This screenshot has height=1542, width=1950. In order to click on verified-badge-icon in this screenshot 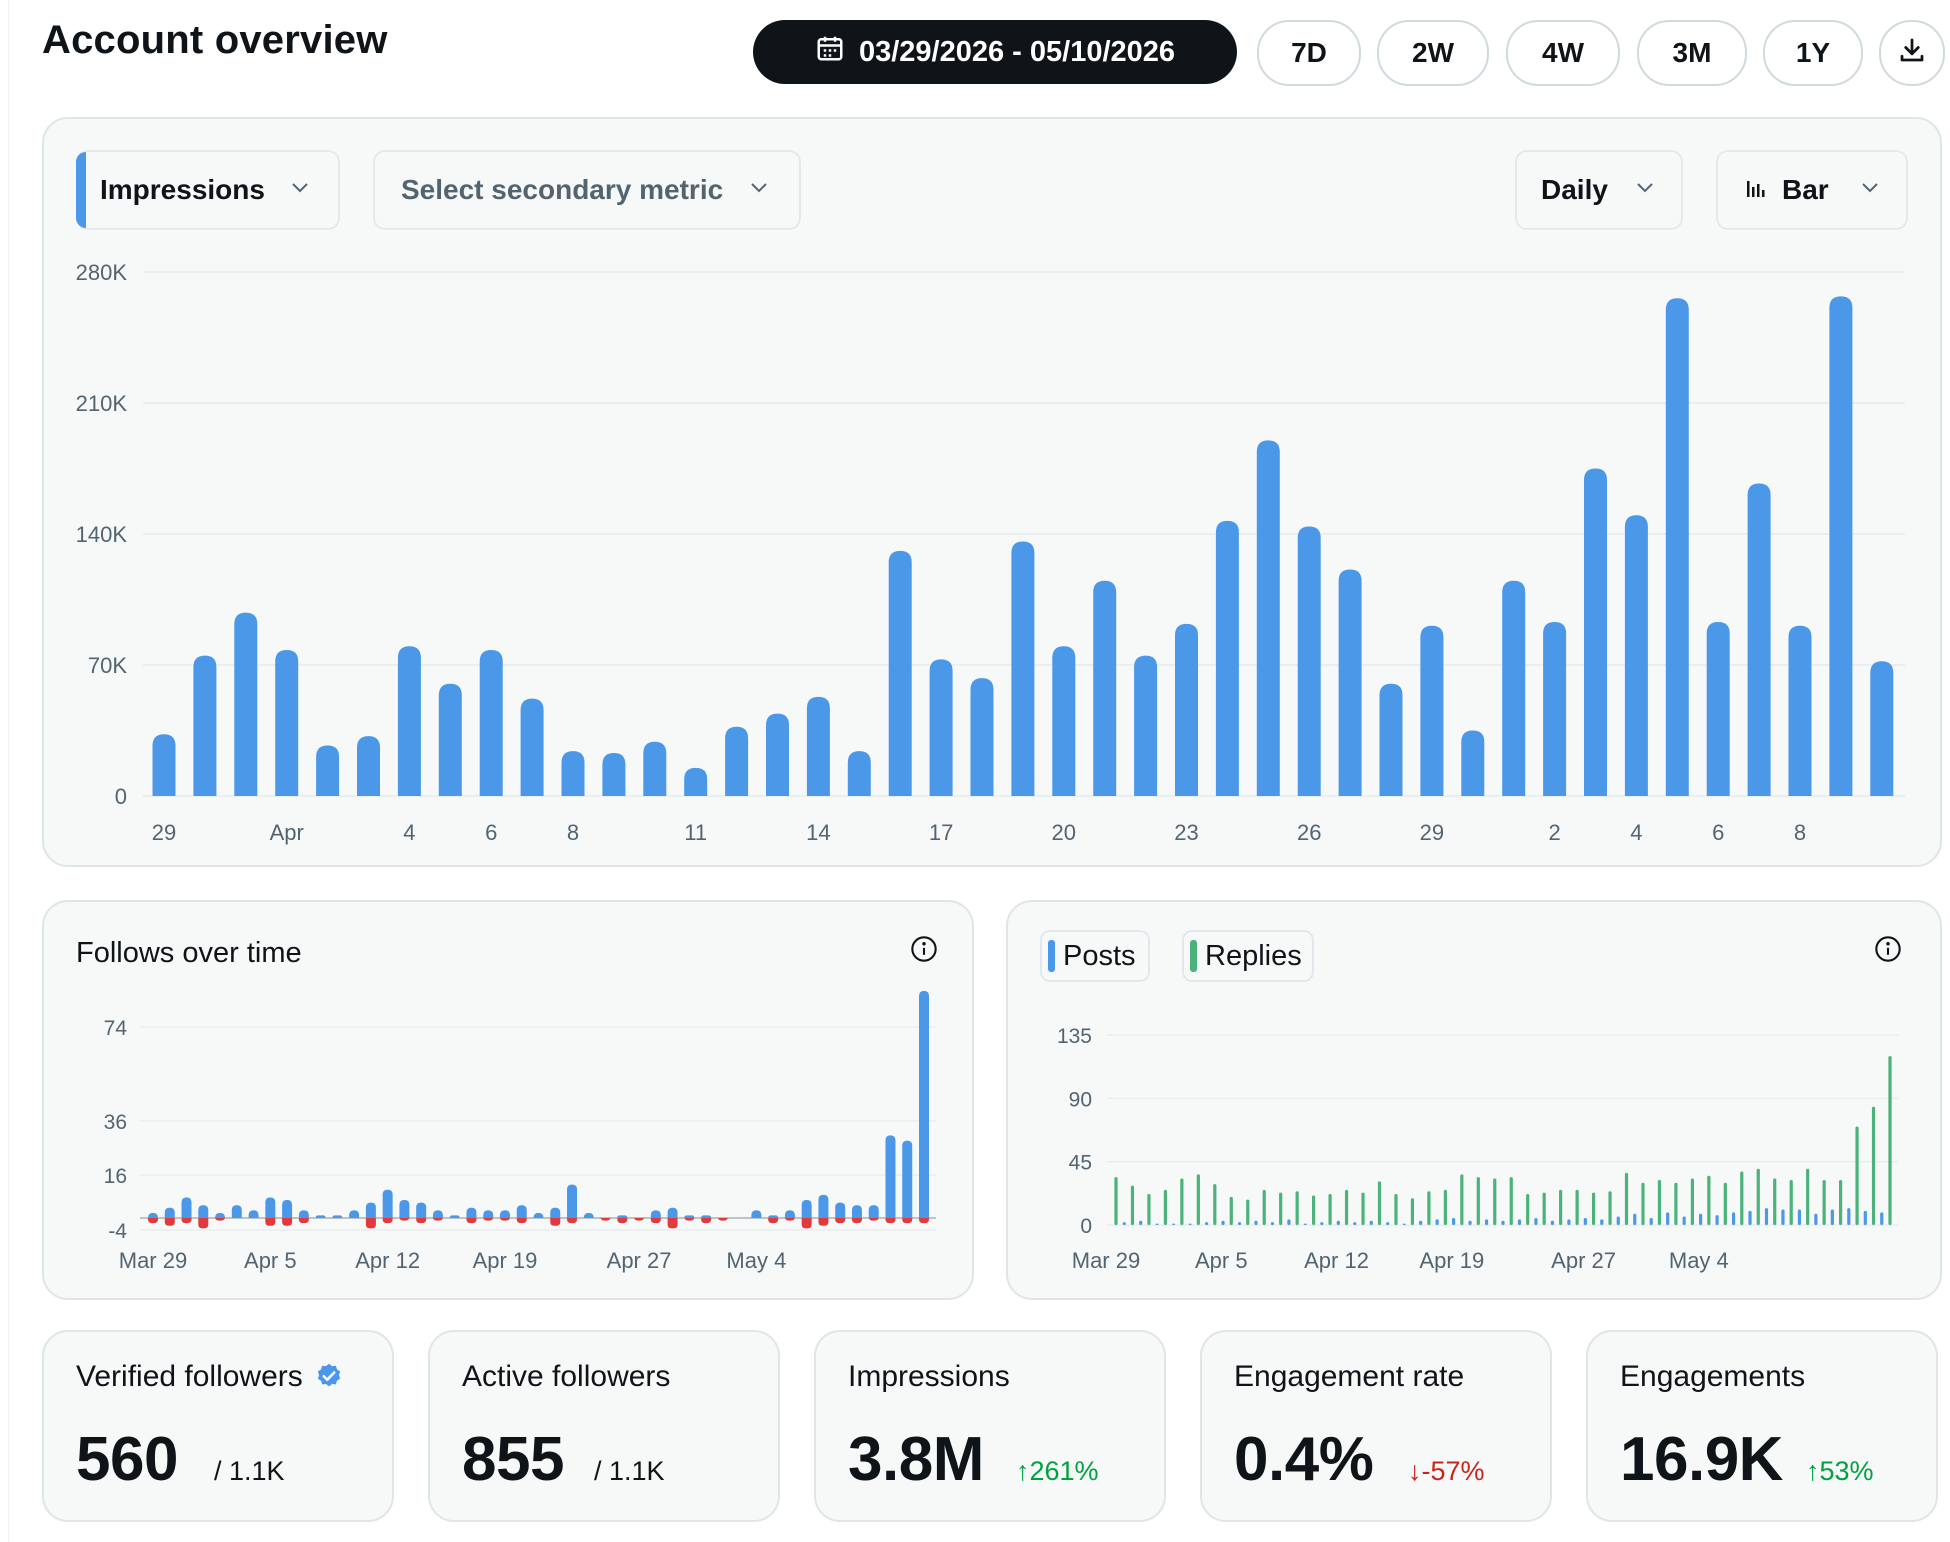, I will do `click(329, 1380)`.